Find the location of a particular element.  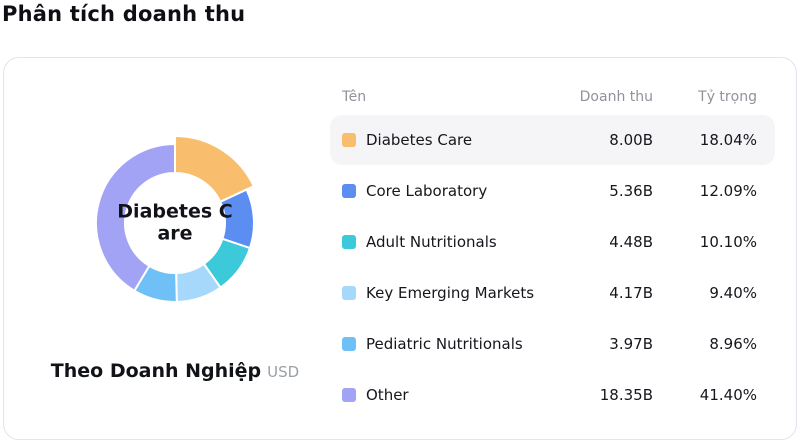

column-header-name: Tên is located at coordinates (354, 97).